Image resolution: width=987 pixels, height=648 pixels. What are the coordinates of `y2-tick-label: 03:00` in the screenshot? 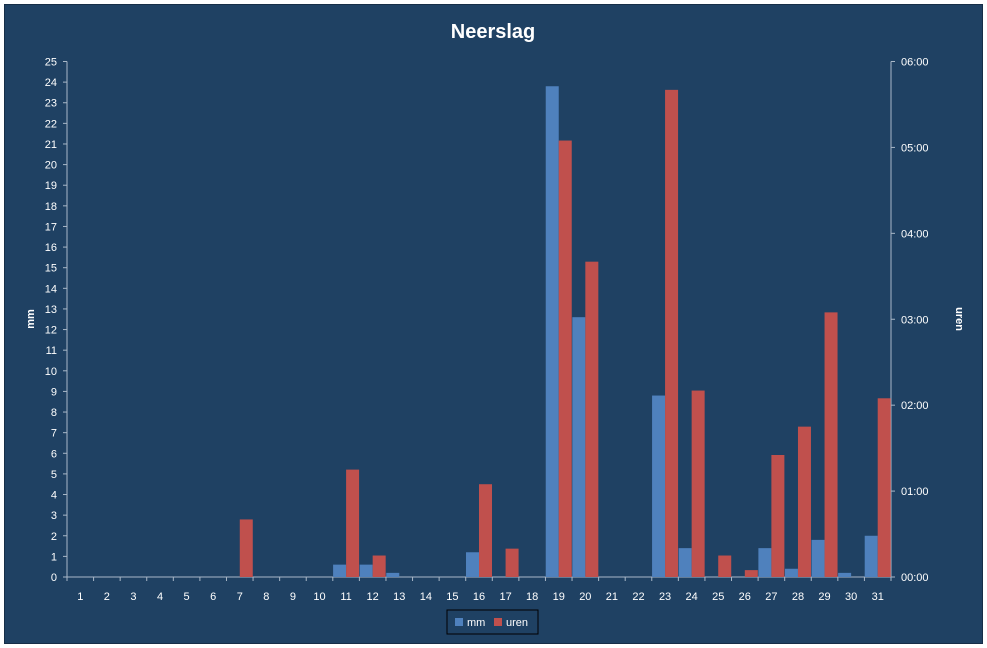 It's located at (915, 320).